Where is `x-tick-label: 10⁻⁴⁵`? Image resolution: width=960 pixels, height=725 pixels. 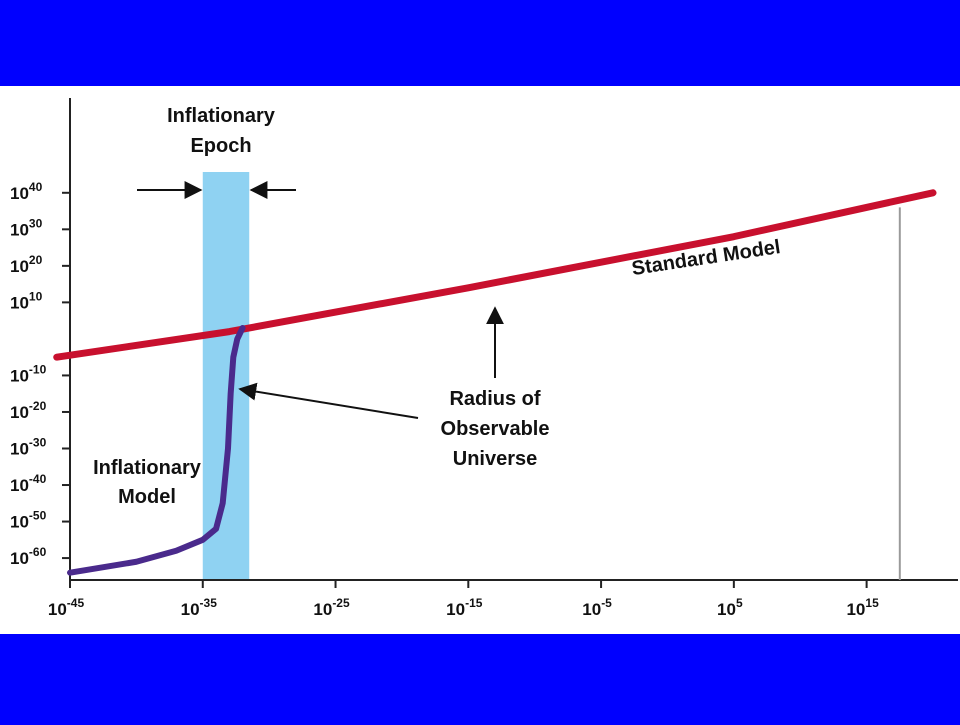 x-tick-label: 10⁻⁴⁵ is located at coordinates (66, 607).